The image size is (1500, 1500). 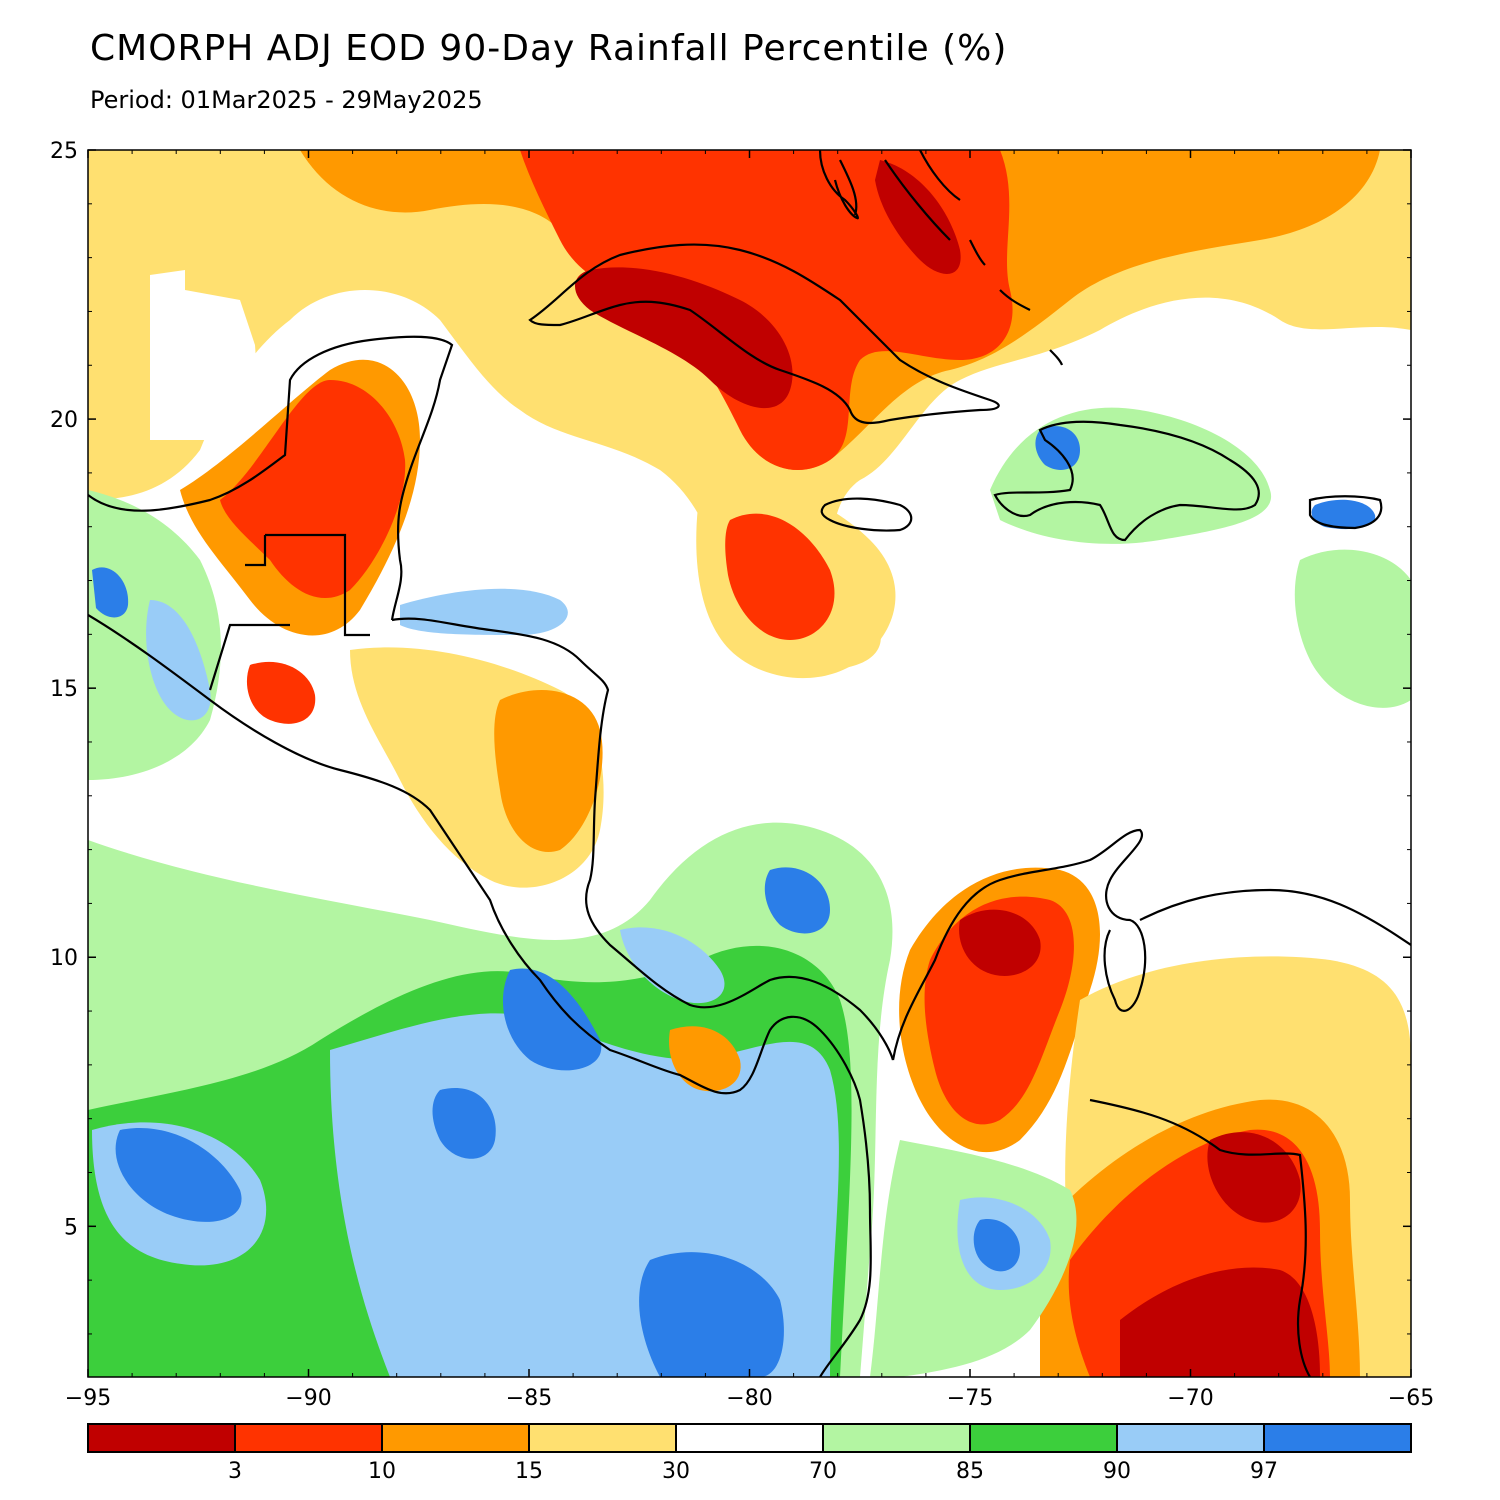 What do you see at coordinates (764, 334) in the screenshot?
I see `coast-cuba` at bounding box center [764, 334].